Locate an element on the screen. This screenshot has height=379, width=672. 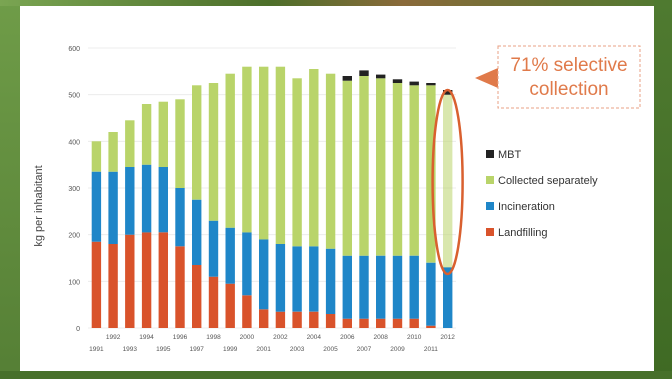
x-tick-label: 2005 is located at coordinates (330, 349).